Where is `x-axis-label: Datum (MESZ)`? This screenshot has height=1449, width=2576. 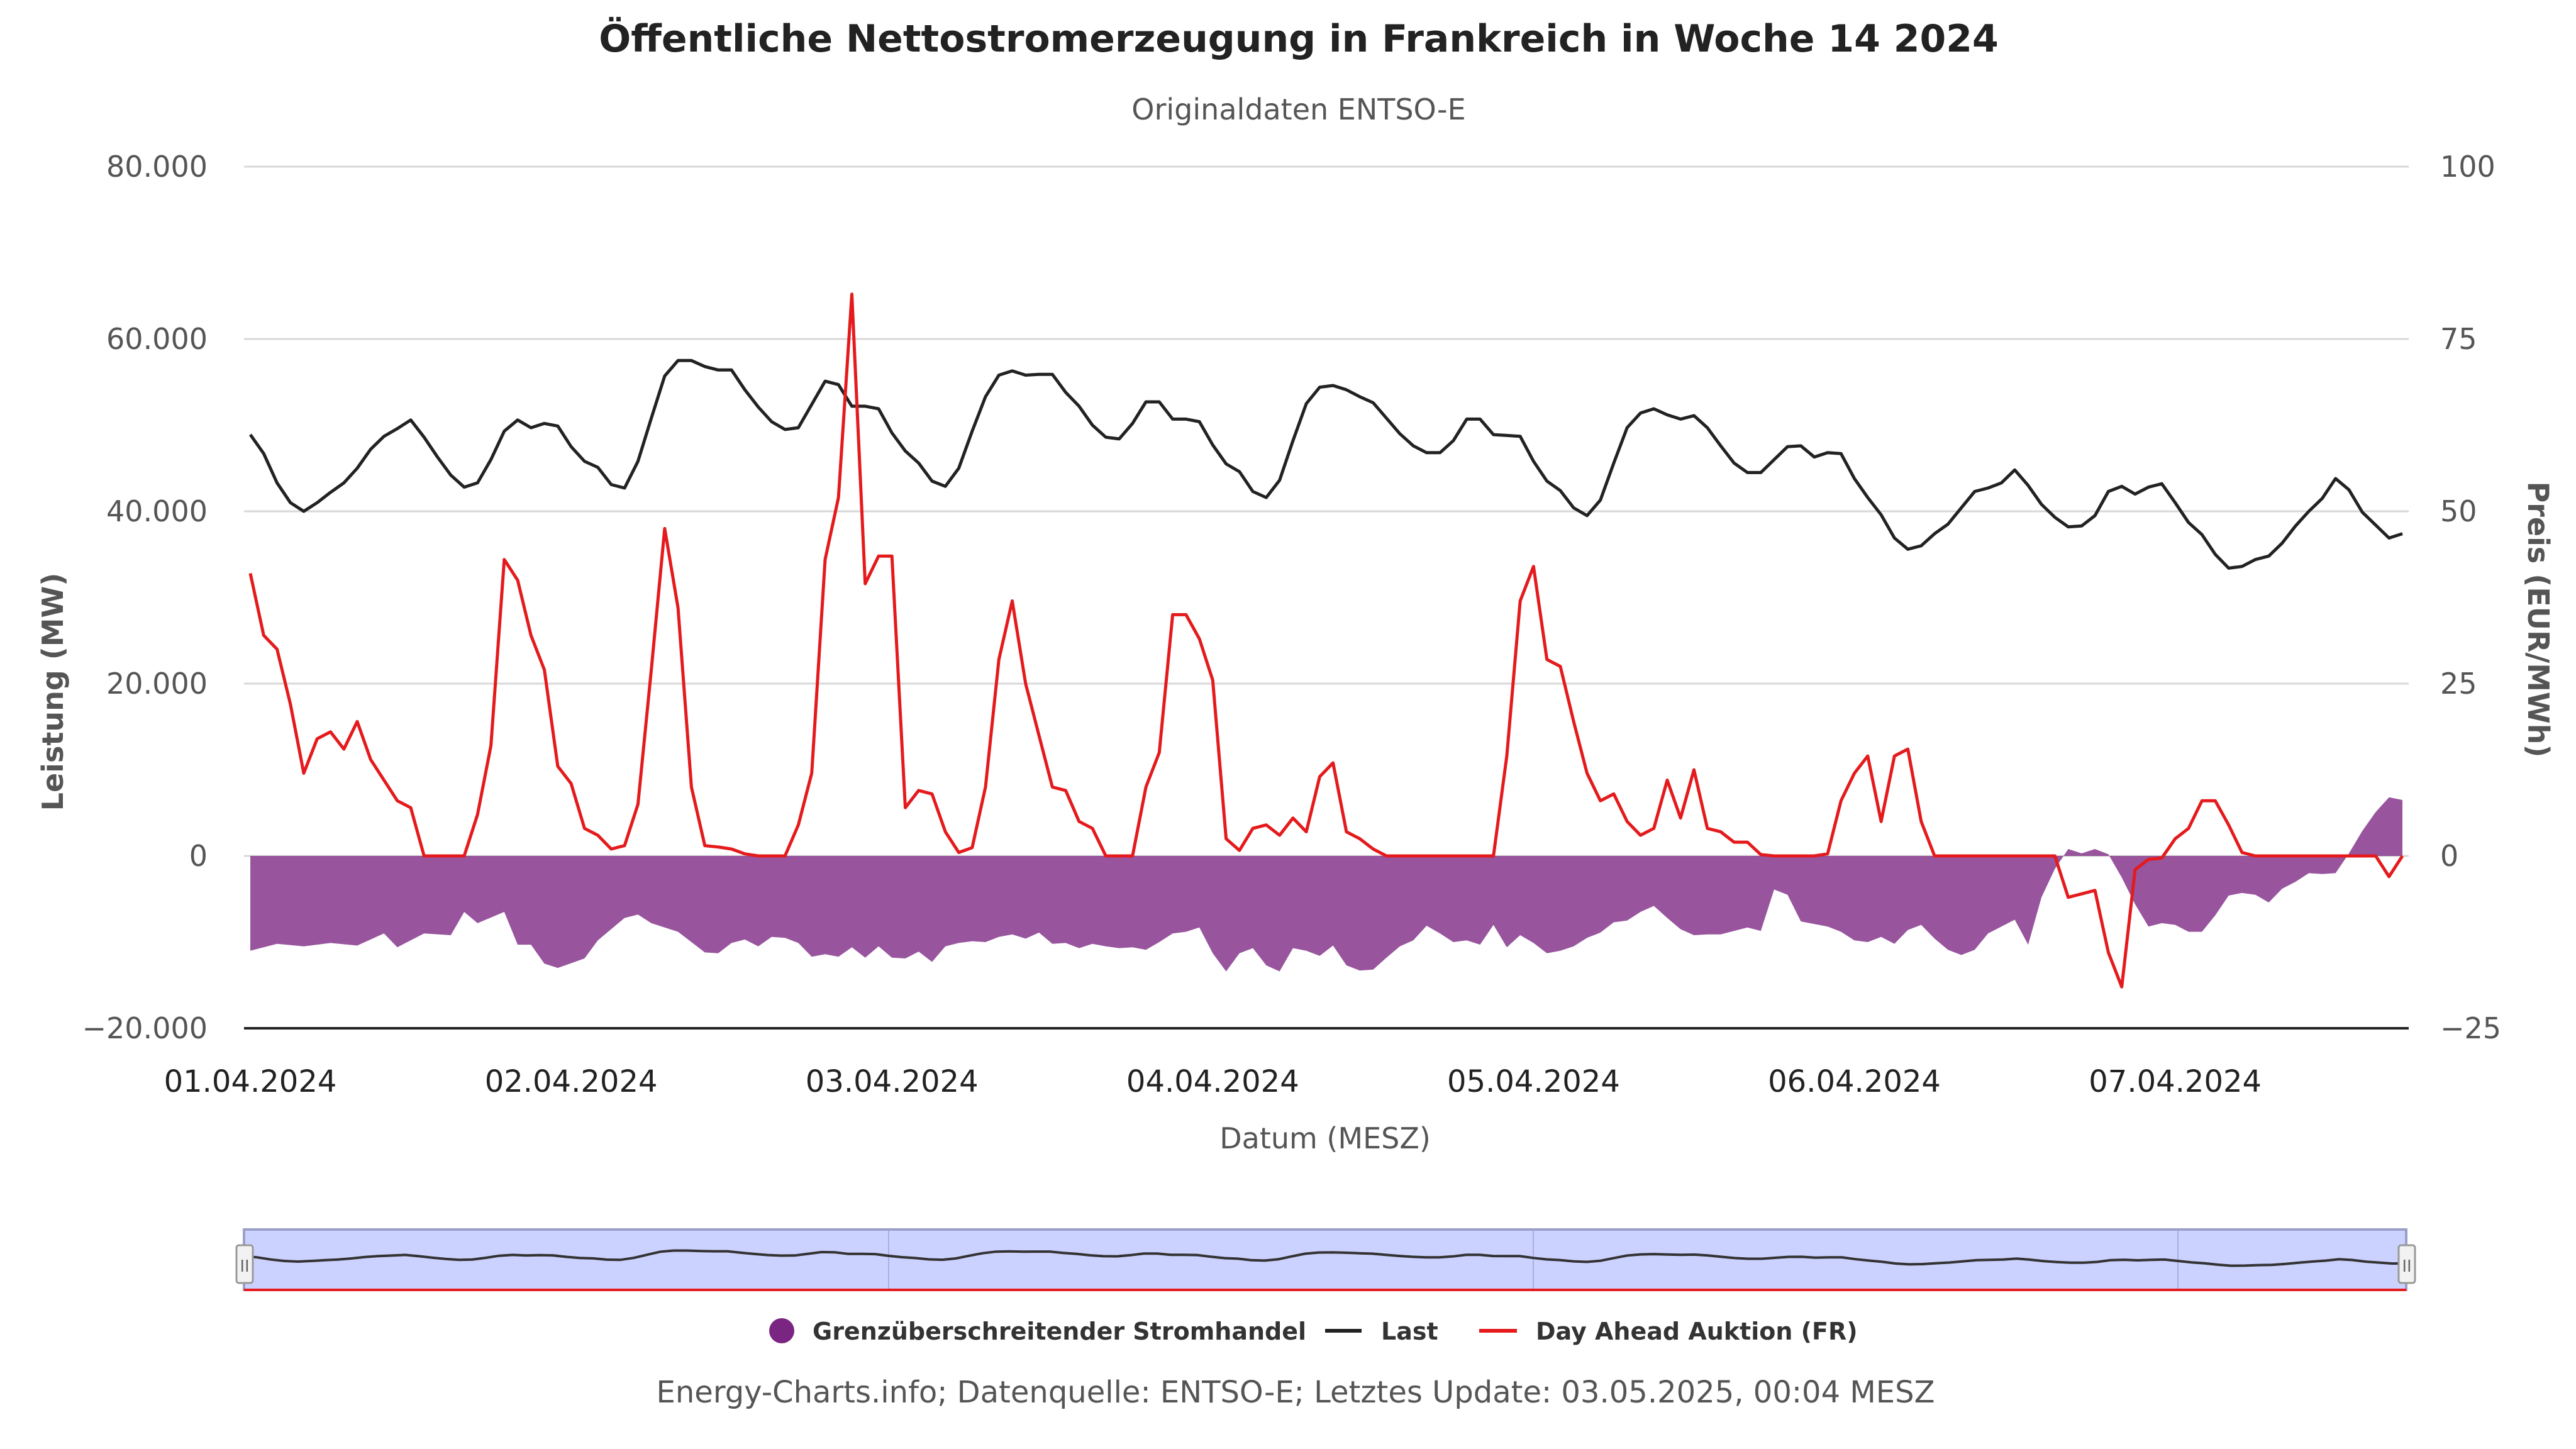 x-axis-label: Datum (MESZ) is located at coordinates (1325, 1138).